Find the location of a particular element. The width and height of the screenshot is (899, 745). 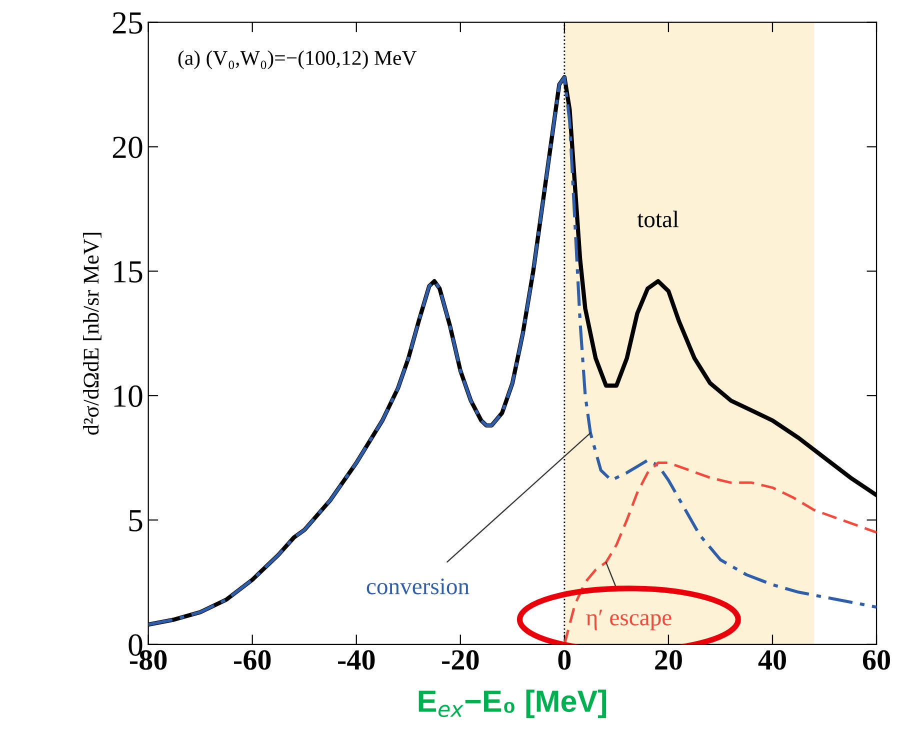

y-tick-label: 5 is located at coordinates (135, 521).